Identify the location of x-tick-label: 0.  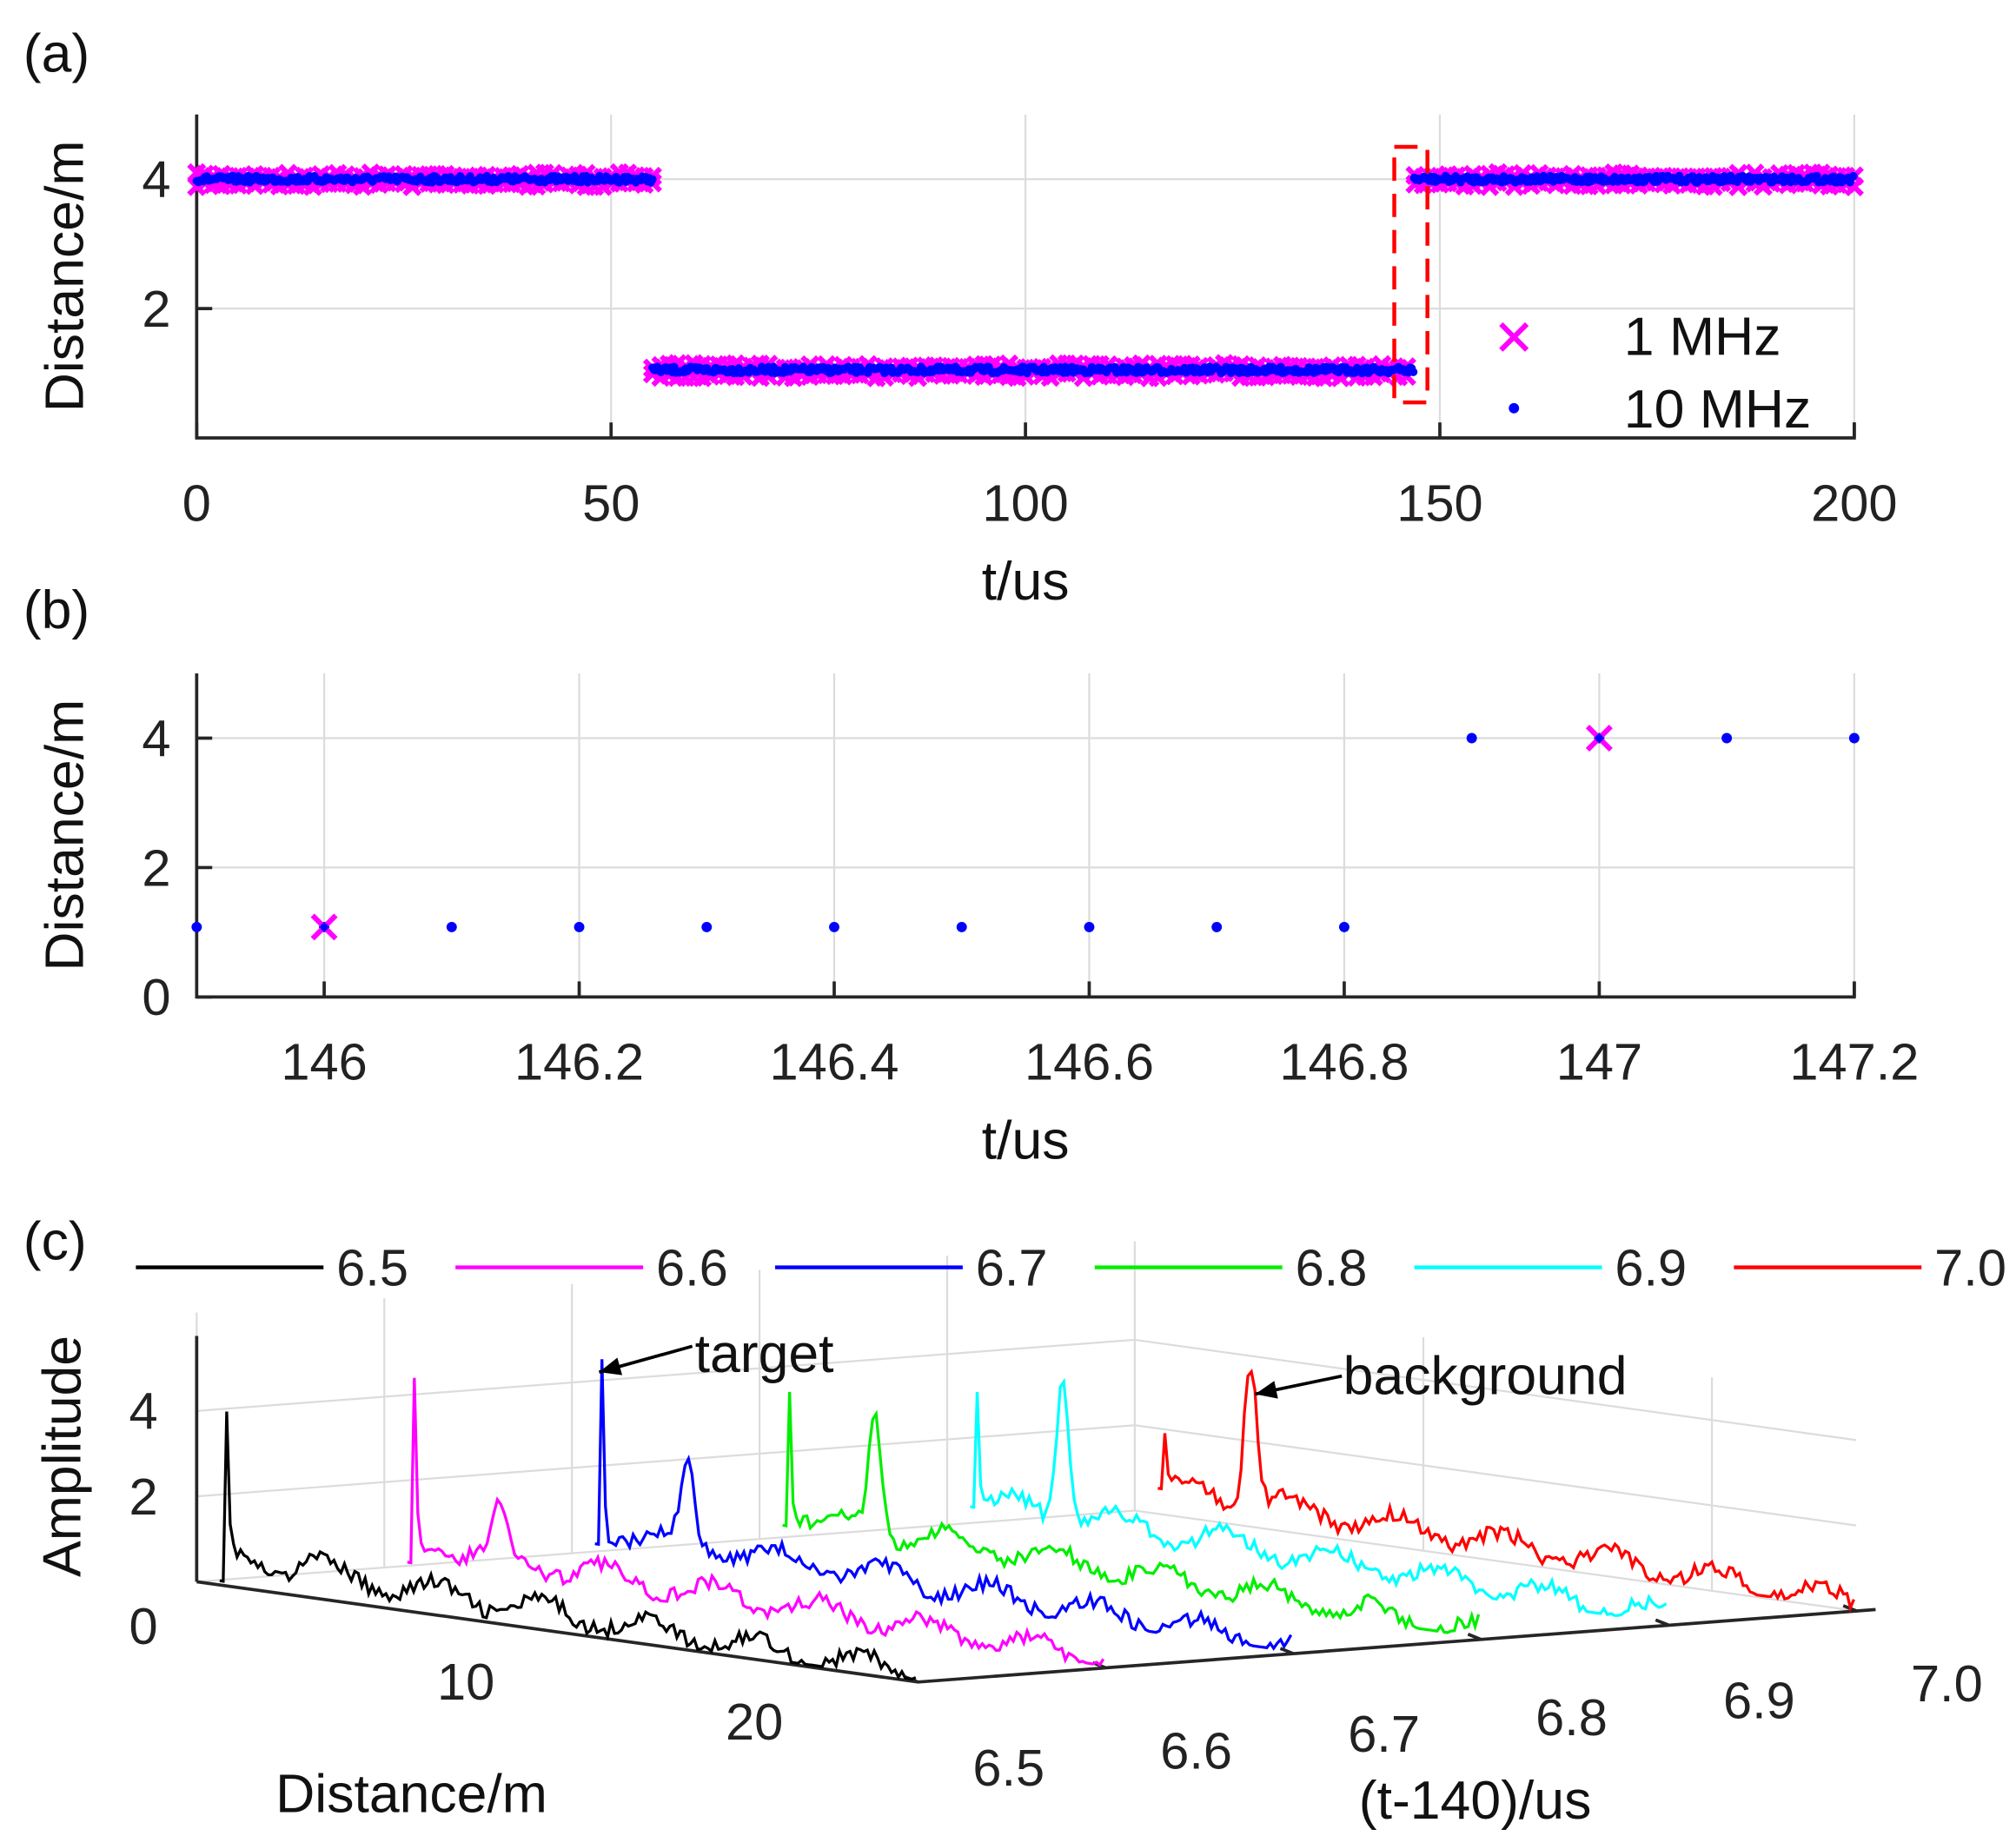
(196, 503).